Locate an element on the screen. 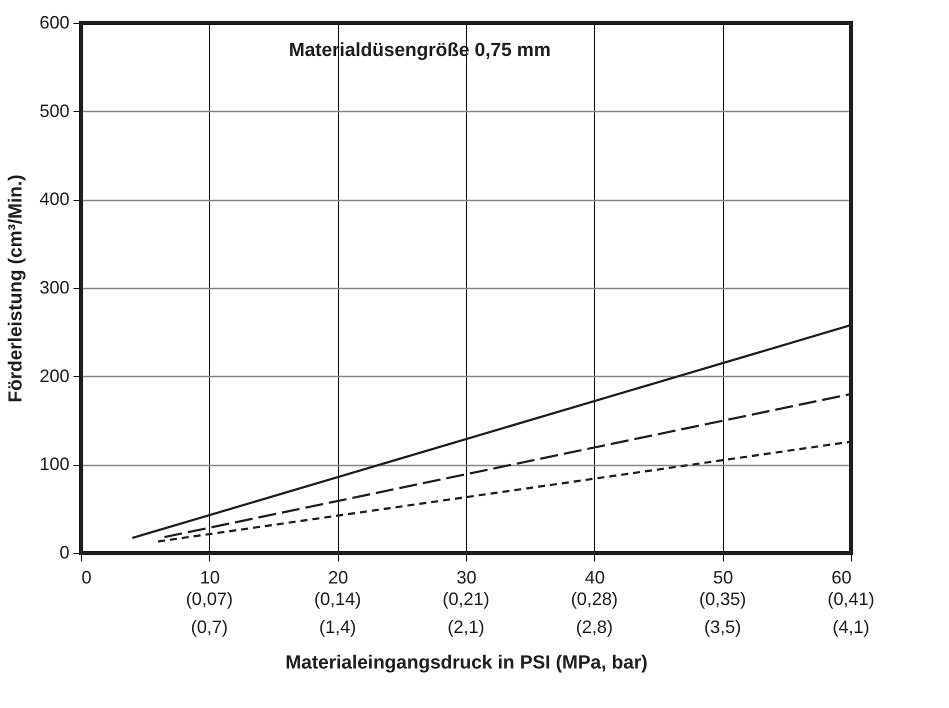 This screenshot has width=949, height=708. x-tick-label: 10 is located at coordinates (210, 578).